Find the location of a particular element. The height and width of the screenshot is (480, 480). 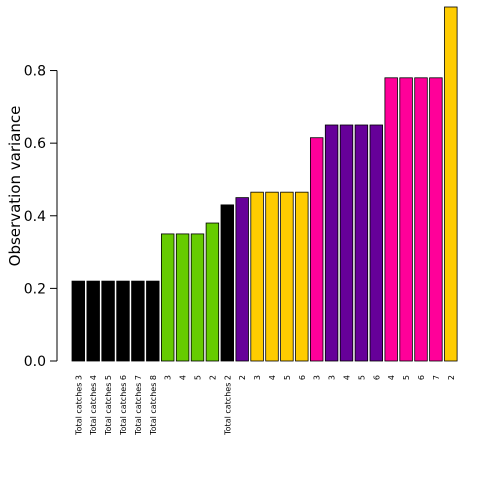

y-tick-label: 0.4 is located at coordinates (35, 217).